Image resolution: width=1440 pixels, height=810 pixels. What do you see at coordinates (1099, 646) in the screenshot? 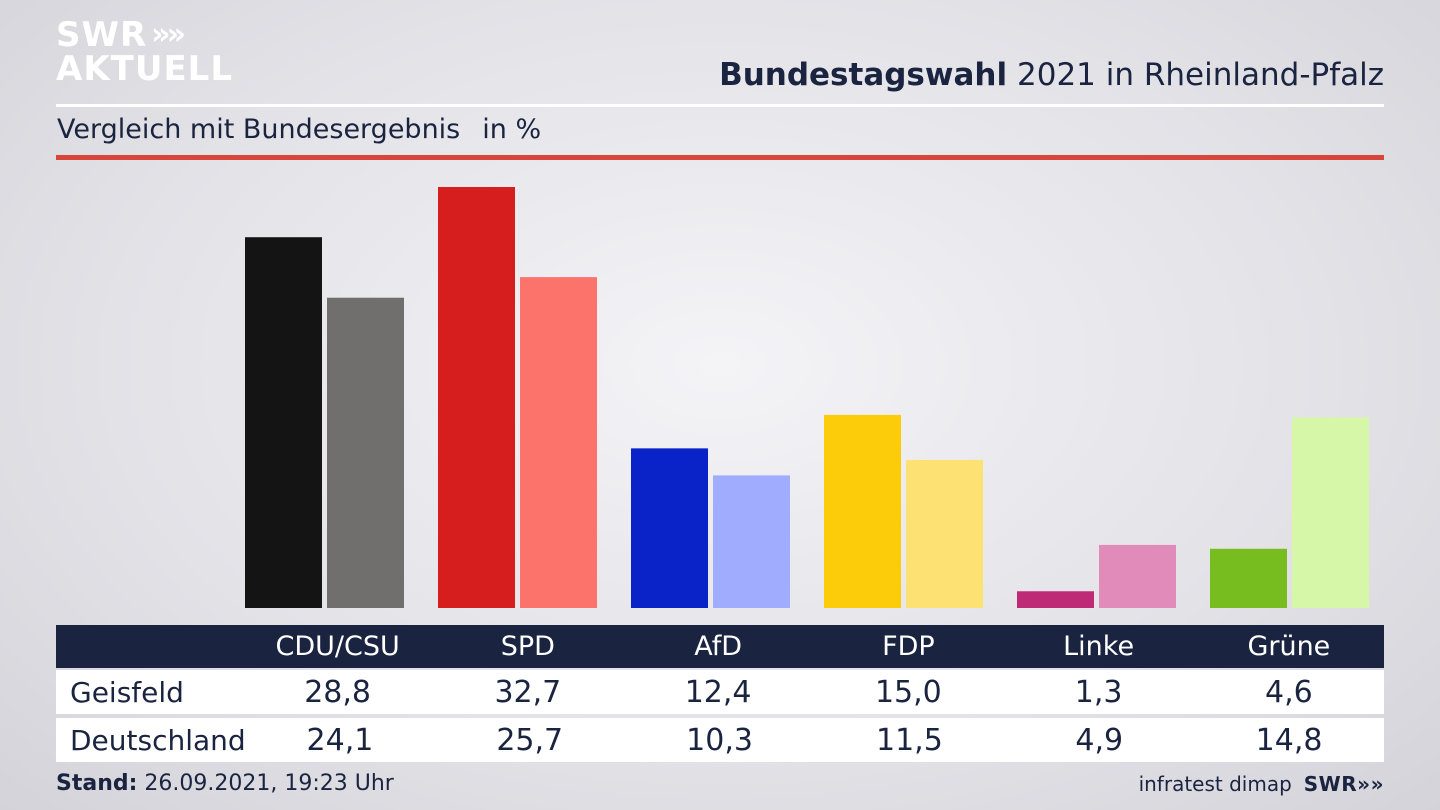
I see `header-linke: Linke` at bounding box center [1099, 646].